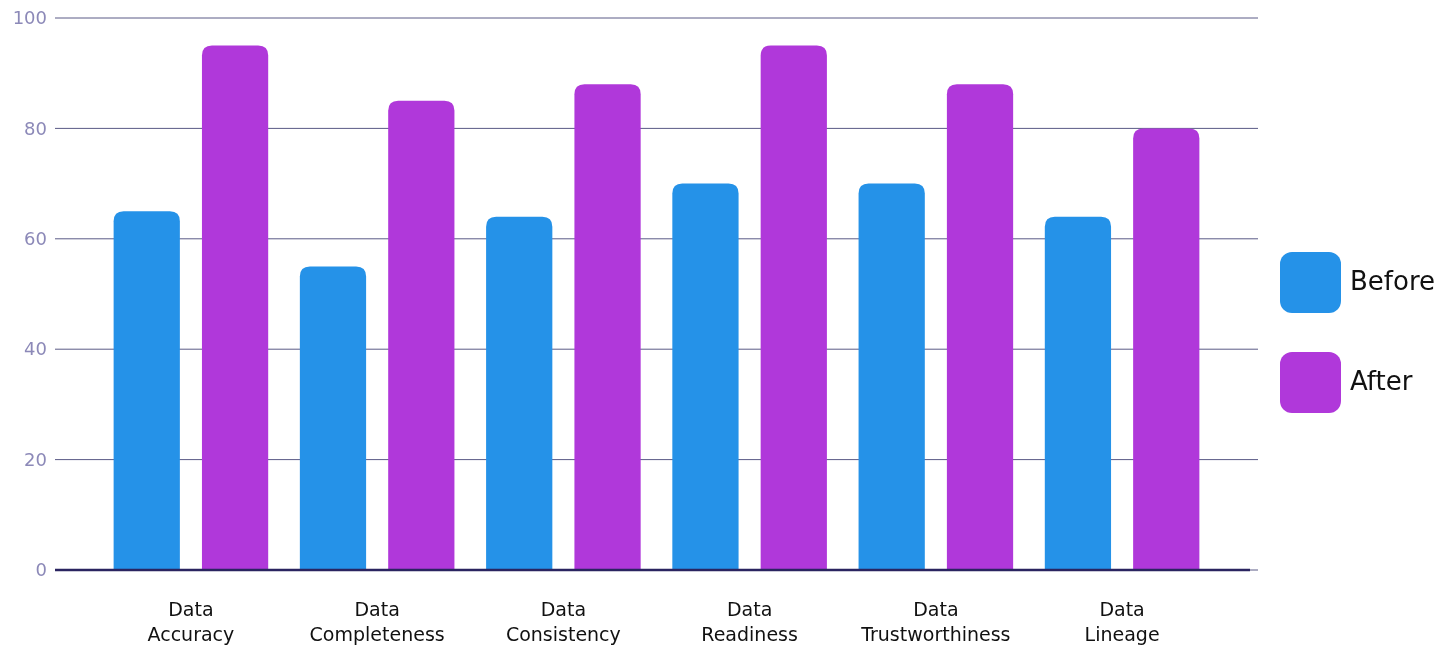 Image resolution: width=1440 pixels, height=647 pixels. I want to click on y-tick-label: 100, so click(29, 18).